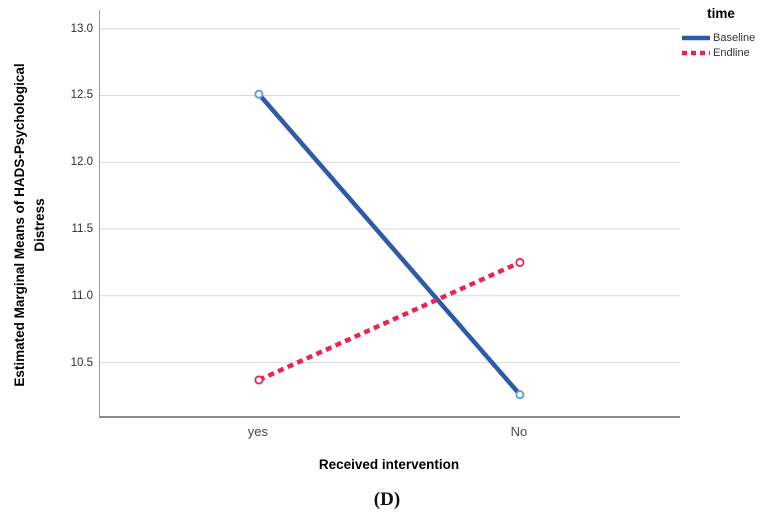  Describe the element at coordinates (734, 37) in the screenshot. I see `legend-item-label: Baseline` at that location.